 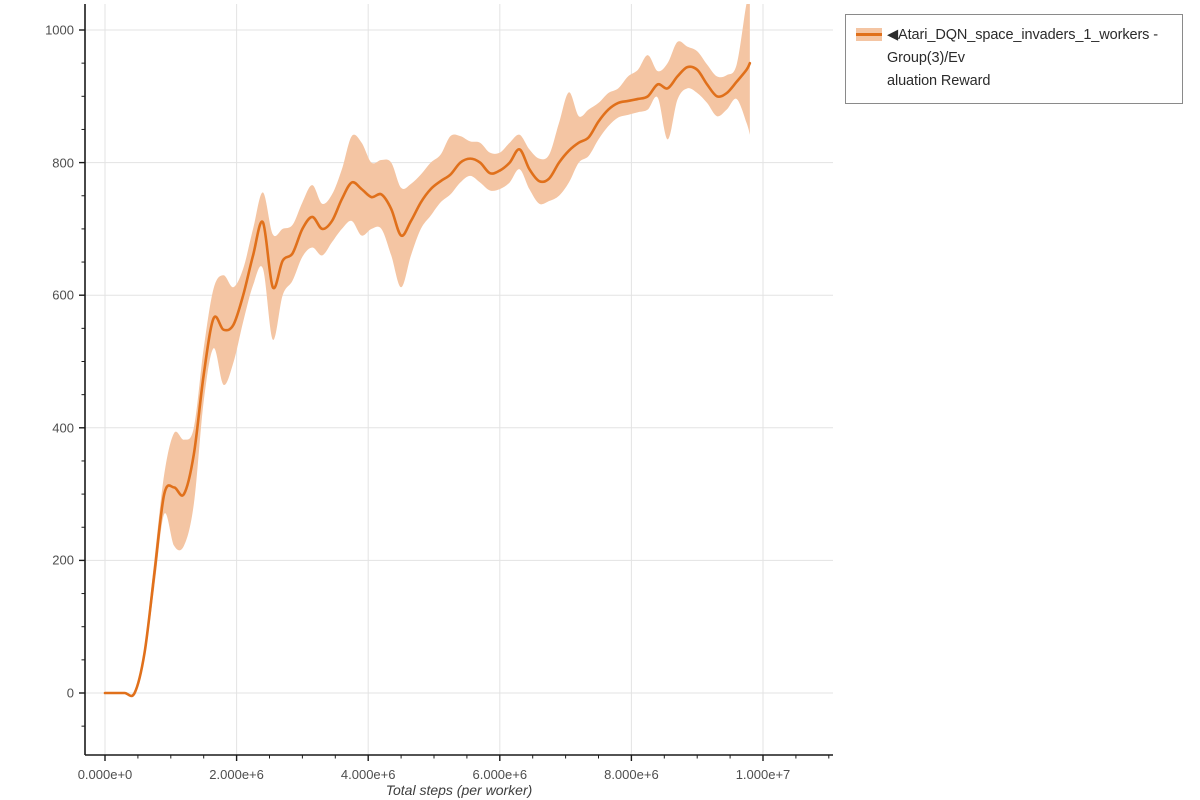 What do you see at coordinates (70, 693) in the screenshot?
I see `y-tick-label: 0` at bounding box center [70, 693].